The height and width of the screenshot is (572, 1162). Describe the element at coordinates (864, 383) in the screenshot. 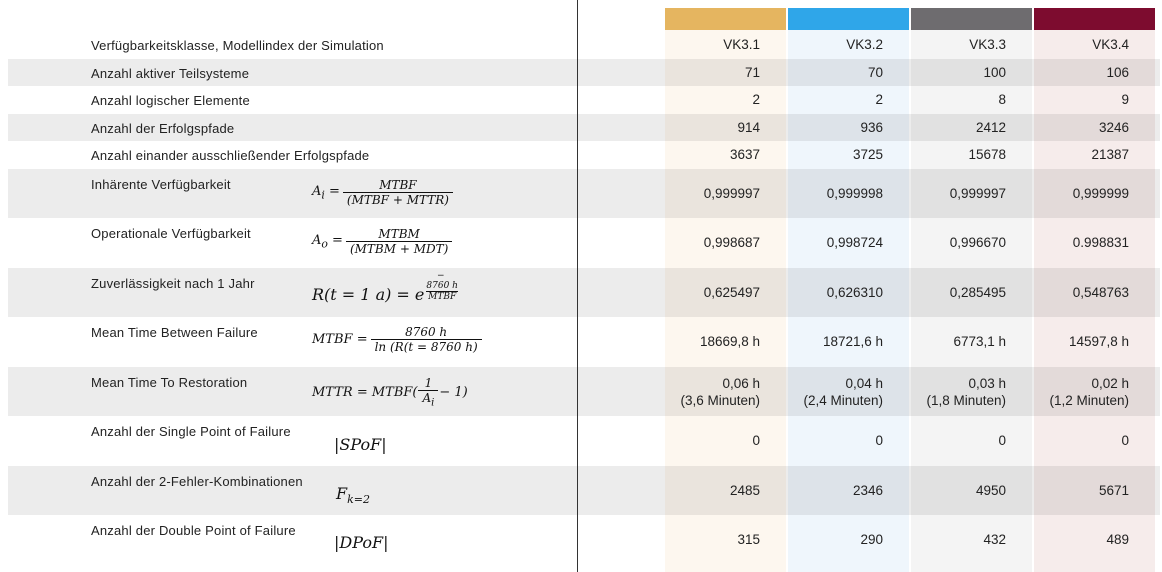

I see `cell-value: 0,04 h` at that location.